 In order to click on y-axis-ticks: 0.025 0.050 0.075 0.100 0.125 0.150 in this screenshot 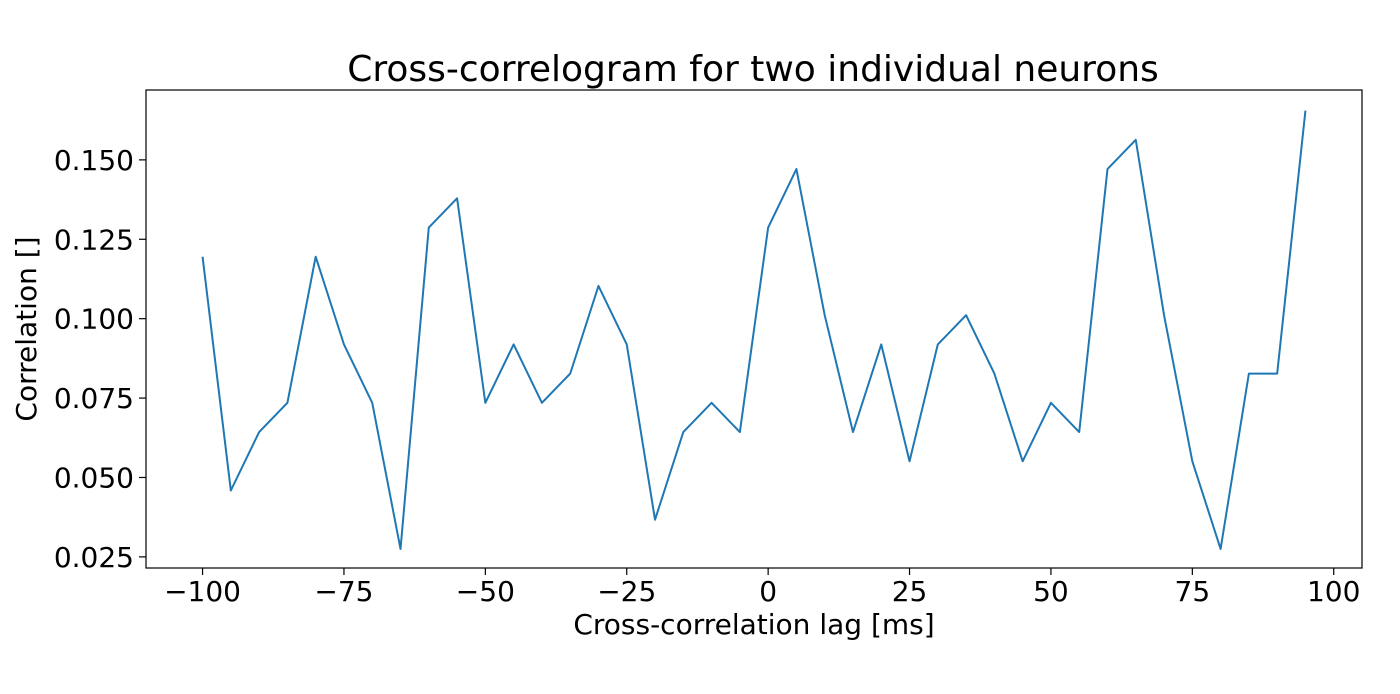, I will do `click(100, 359)`.